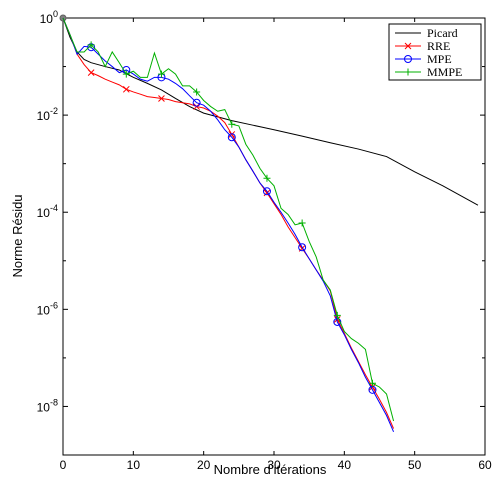 The image size is (496, 482). Describe the element at coordinates (134, 465) in the screenshot. I see `x-tick-label: 10` at that location.